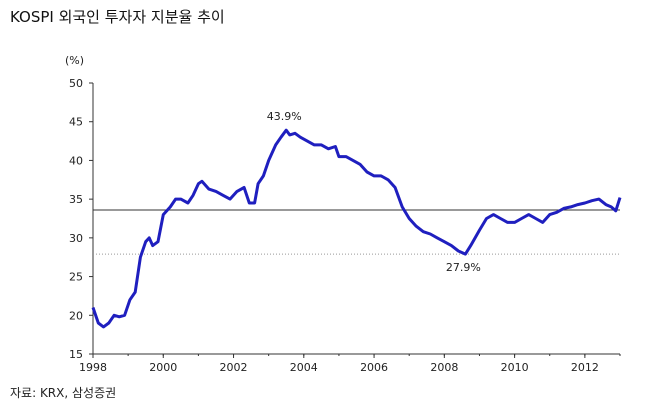 This screenshot has height=411, width=650. Describe the element at coordinates (284, 116) in the screenshot. I see `annotation-label: 43.9%` at that location.